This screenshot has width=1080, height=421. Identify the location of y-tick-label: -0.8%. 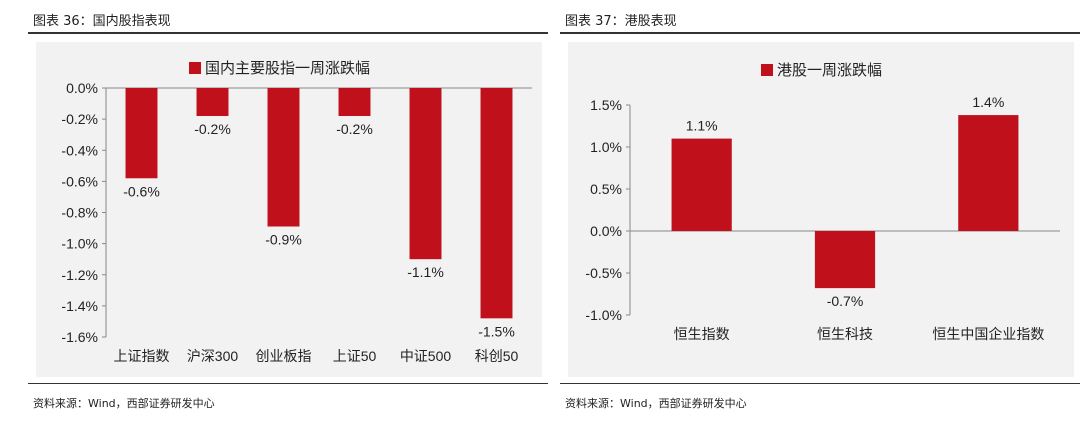
(79, 213).